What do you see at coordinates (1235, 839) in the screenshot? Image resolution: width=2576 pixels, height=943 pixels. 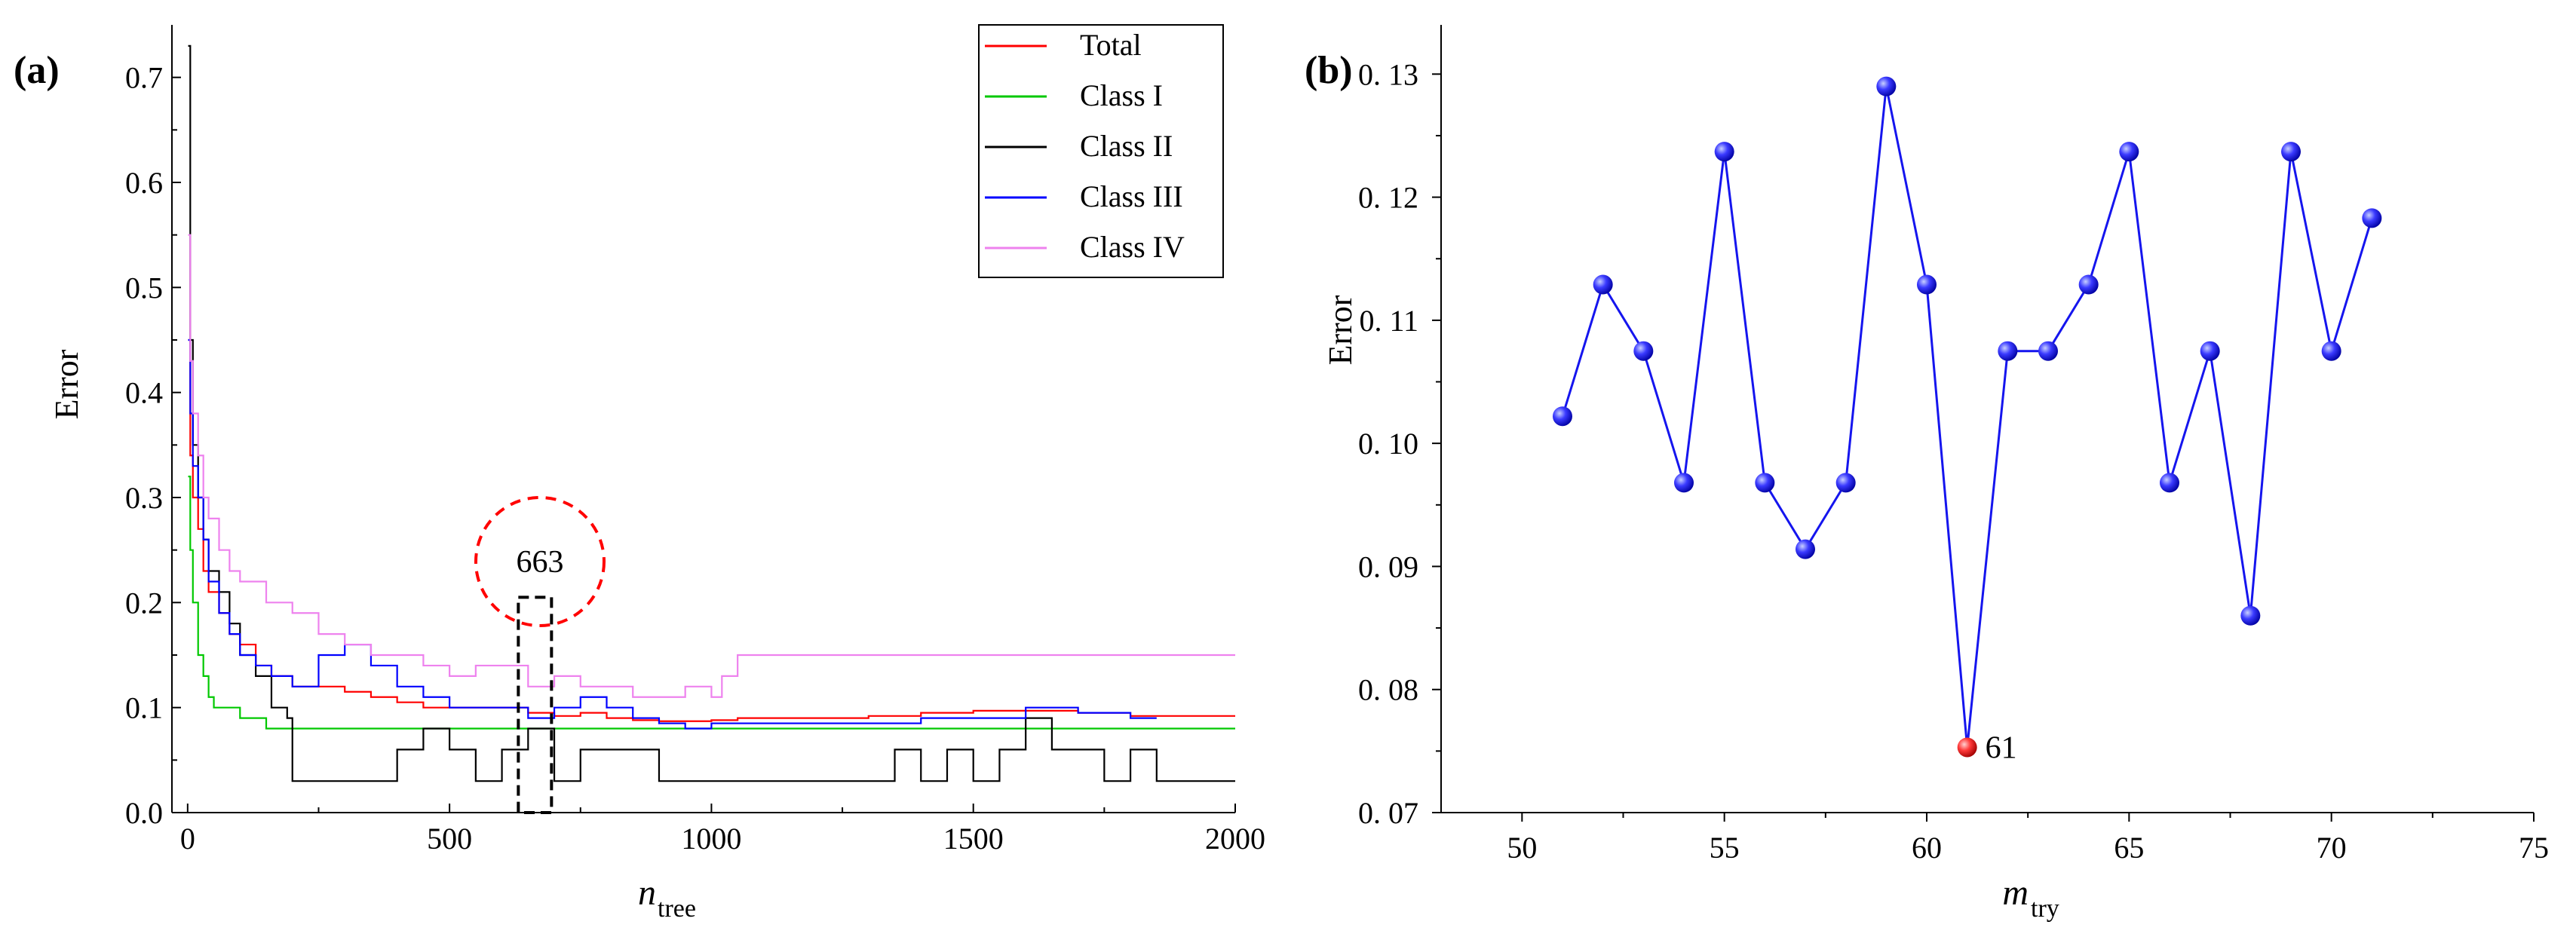 I see `x-tick-label: 2000` at bounding box center [1235, 839].